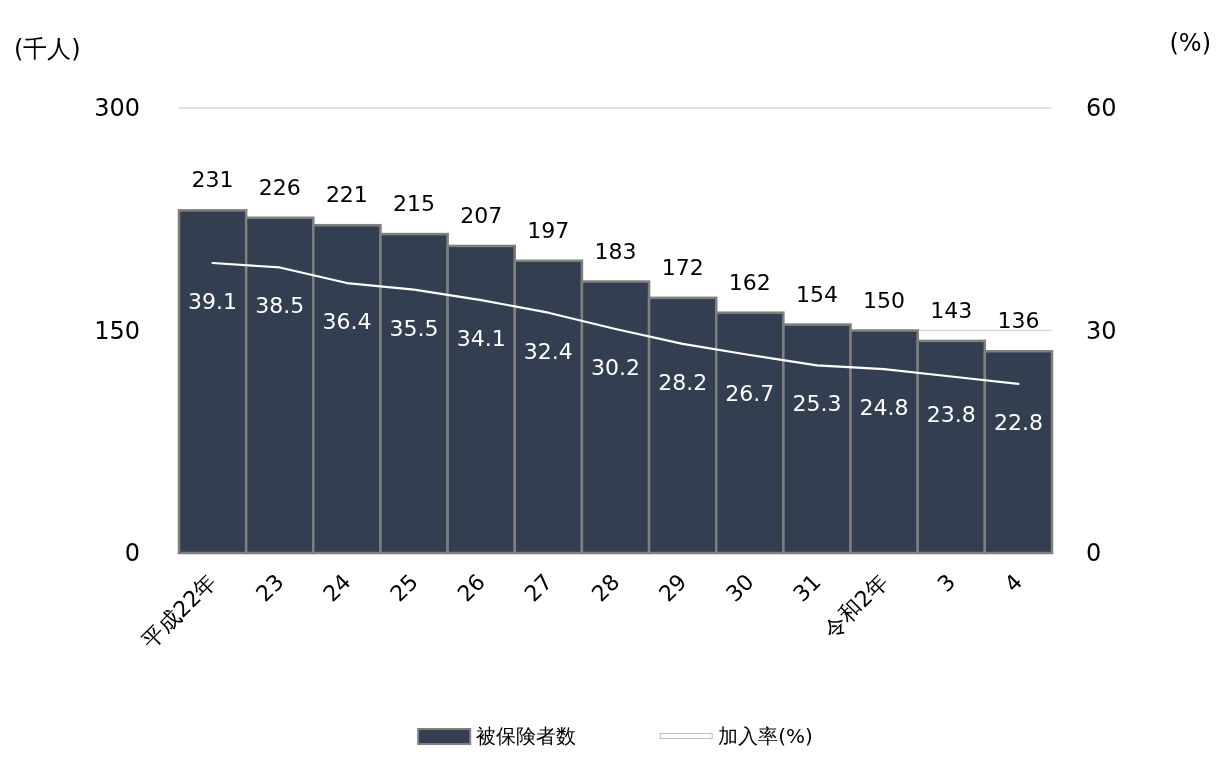 This screenshot has height=760, width=1221. I want to click on y-tick-label: 150, so click(117, 330).